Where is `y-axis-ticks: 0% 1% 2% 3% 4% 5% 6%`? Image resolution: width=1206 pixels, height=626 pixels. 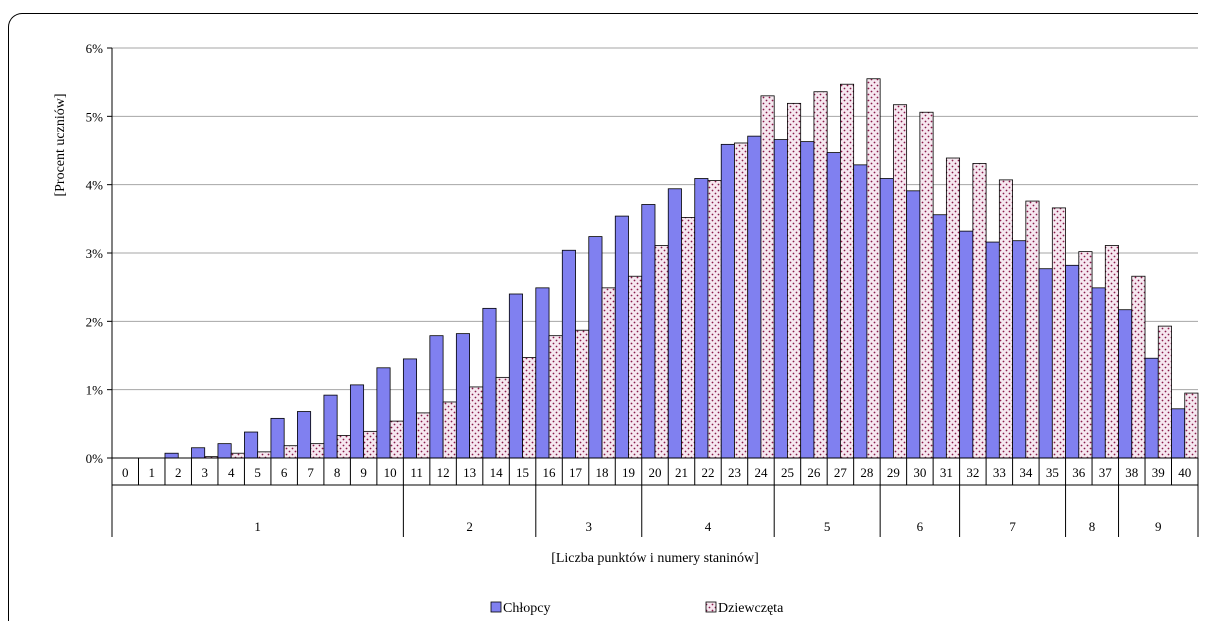 y-axis-ticks: 0% 1% 2% 3% 4% 5% 6% is located at coordinates (99, 253).